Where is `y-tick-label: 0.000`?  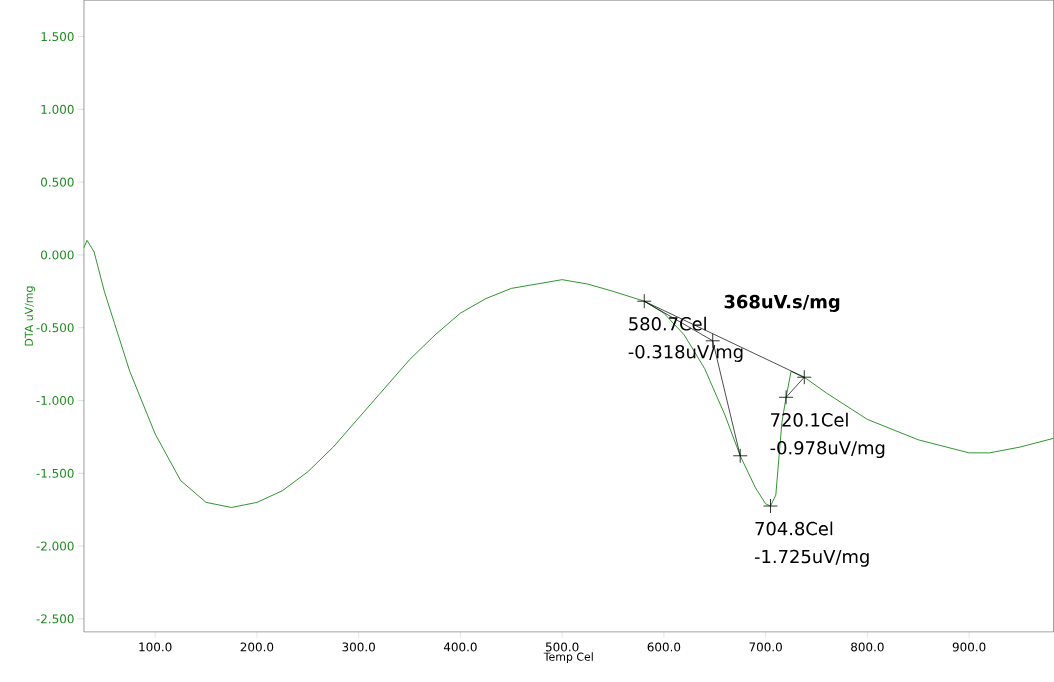
y-tick-label: 0.000 is located at coordinates (57, 255).